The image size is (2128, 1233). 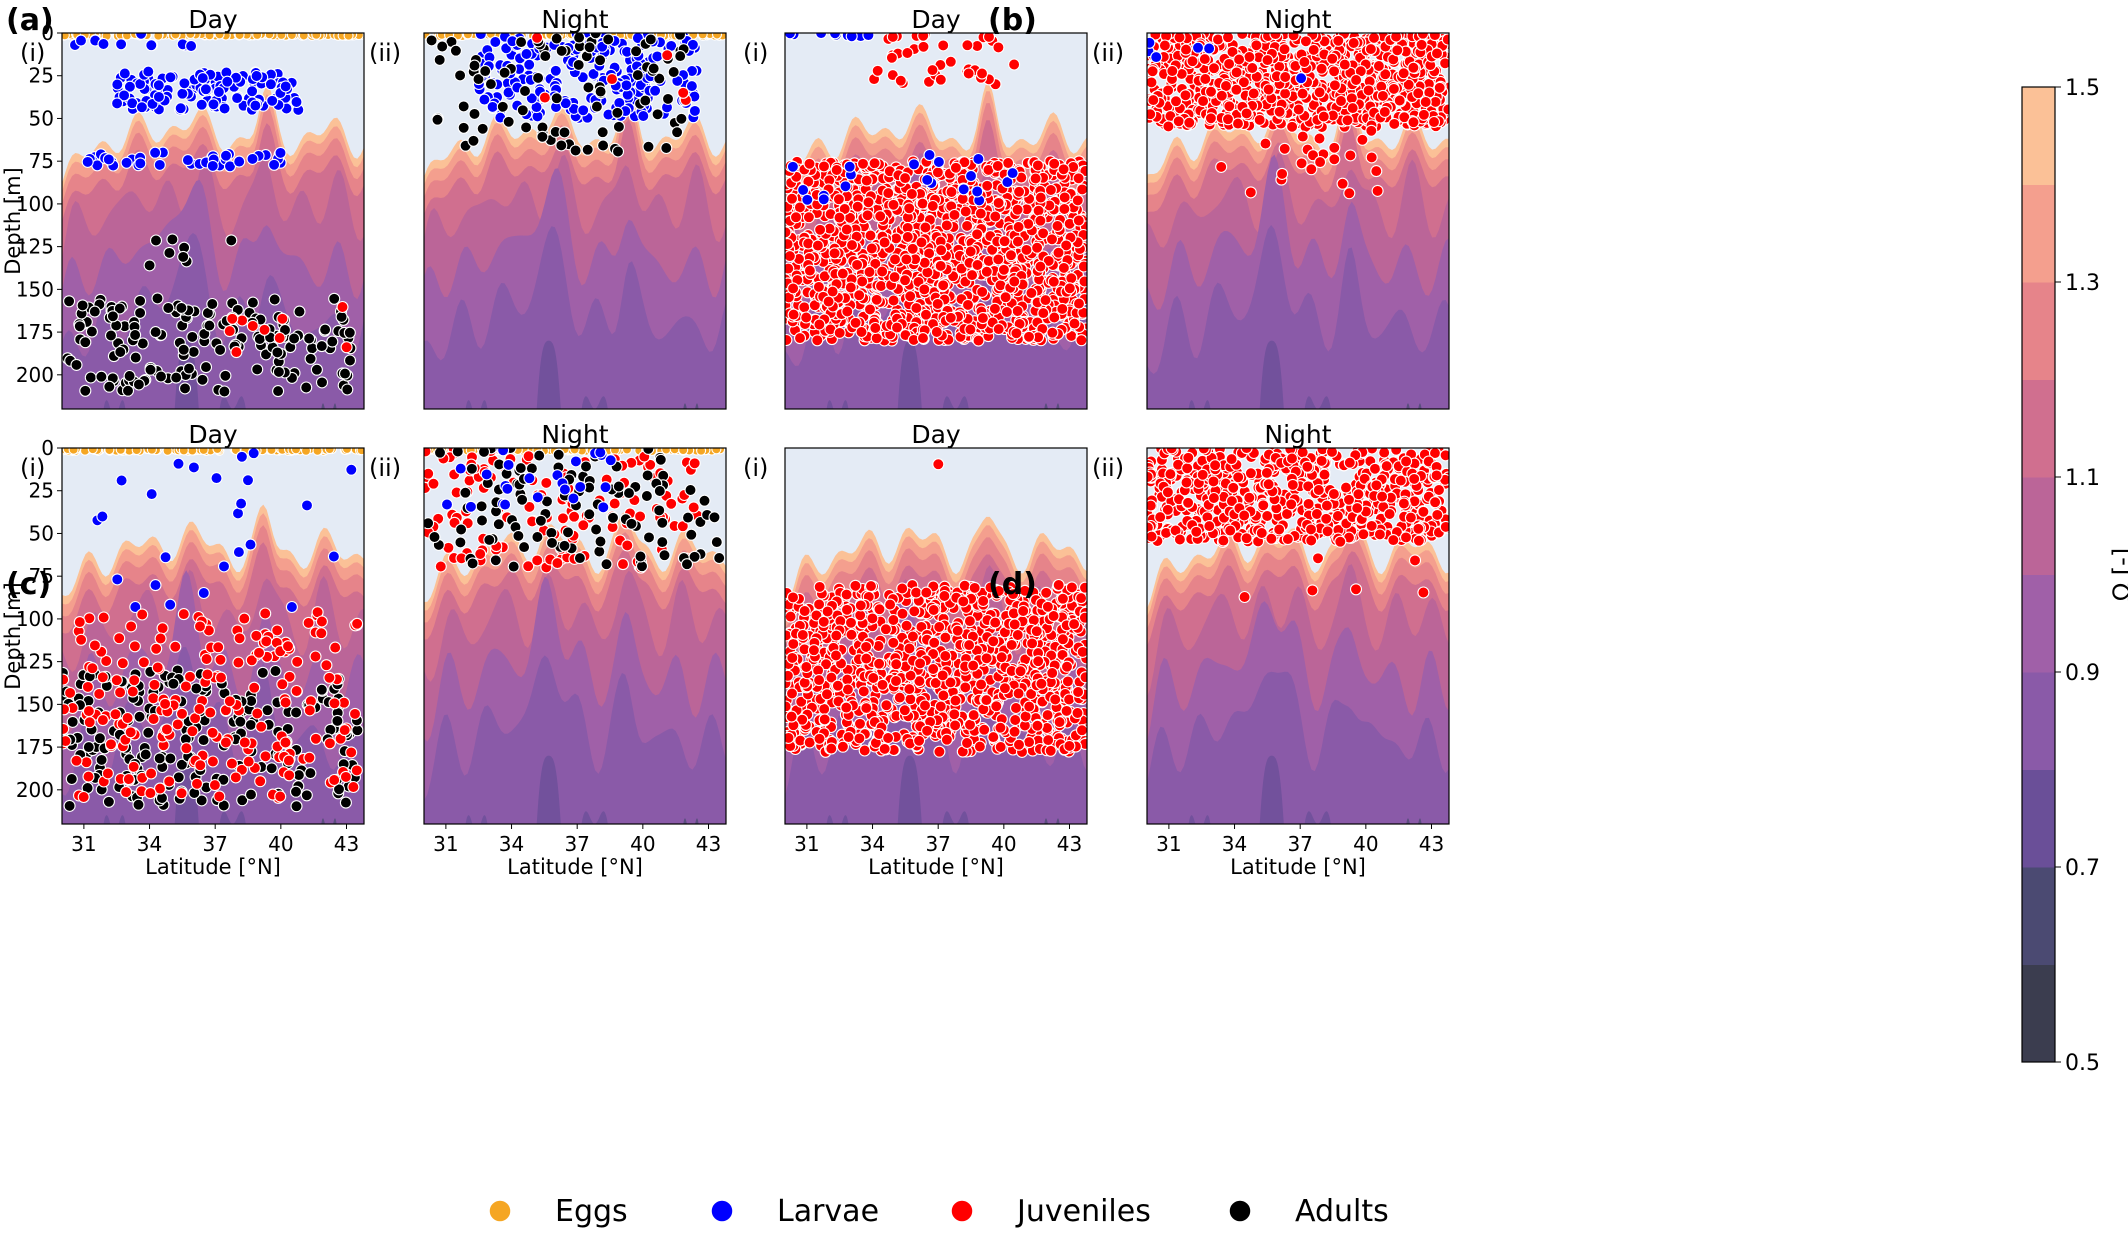 I want to click on panel-b-i: Day(i), so click(x=915, y=207).